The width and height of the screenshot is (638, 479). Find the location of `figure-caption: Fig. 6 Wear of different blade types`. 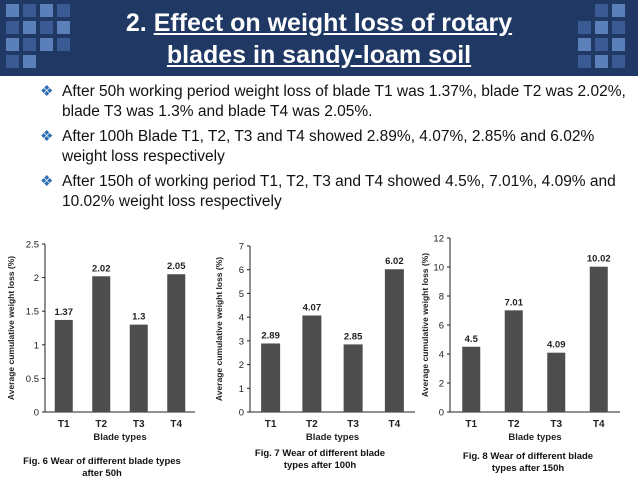

figure-caption: Fig. 6 Wear of different blade types is located at coordinates (102, 461).